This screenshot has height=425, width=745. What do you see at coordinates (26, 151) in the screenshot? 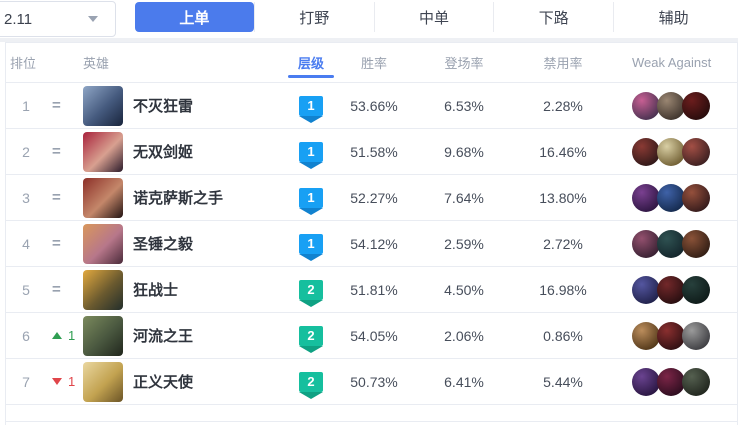
I see `rank-number: 2` at bounding box center [26, 151].